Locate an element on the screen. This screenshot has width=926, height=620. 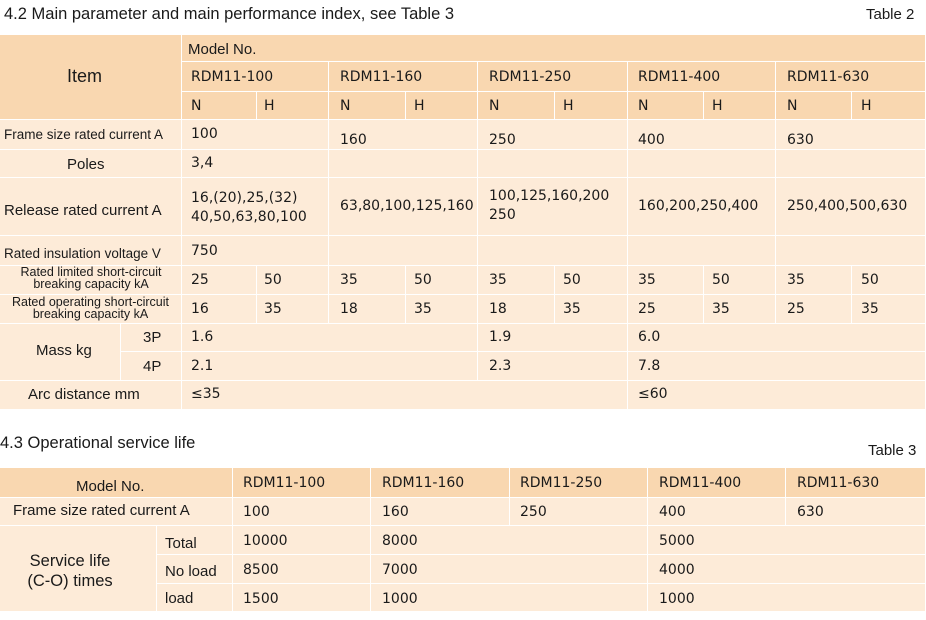
release-current-value: 63,80,100,125,160 is located at coordinates (407, 206).